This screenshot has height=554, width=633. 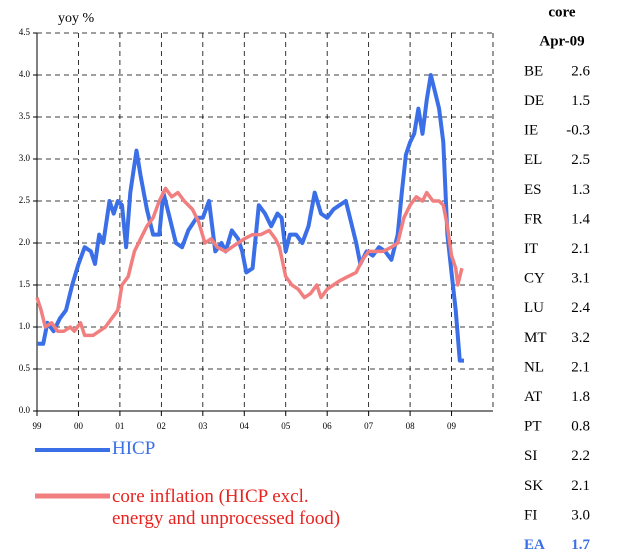 What do you see at coordinates (79, 426) in the screenshot?
I see `x-tick-label: 00` at bounding box center [79, 426].